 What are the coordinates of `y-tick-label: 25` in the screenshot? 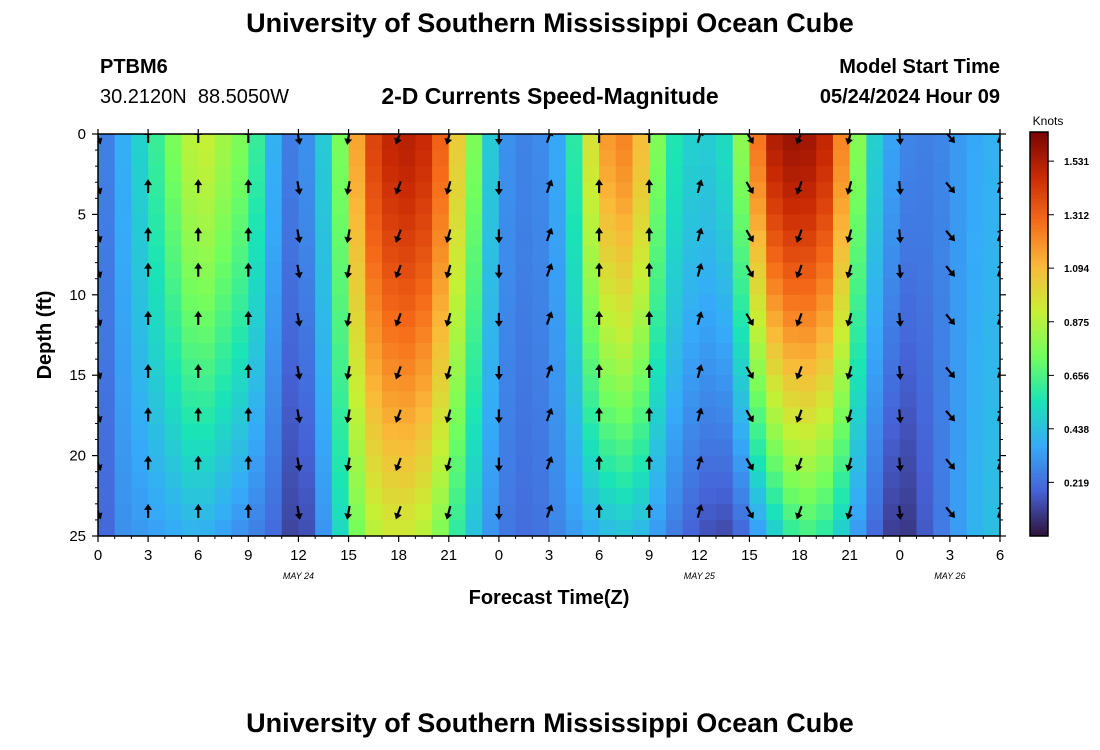 It's located at (77, 536).